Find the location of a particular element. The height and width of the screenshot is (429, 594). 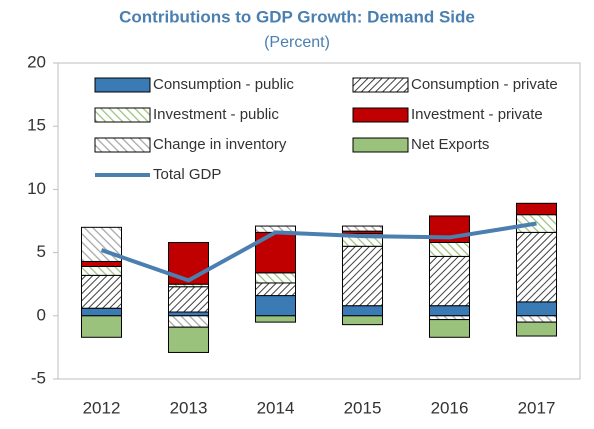

x-tick-label: 2014 is located at coordinates (276, 407).